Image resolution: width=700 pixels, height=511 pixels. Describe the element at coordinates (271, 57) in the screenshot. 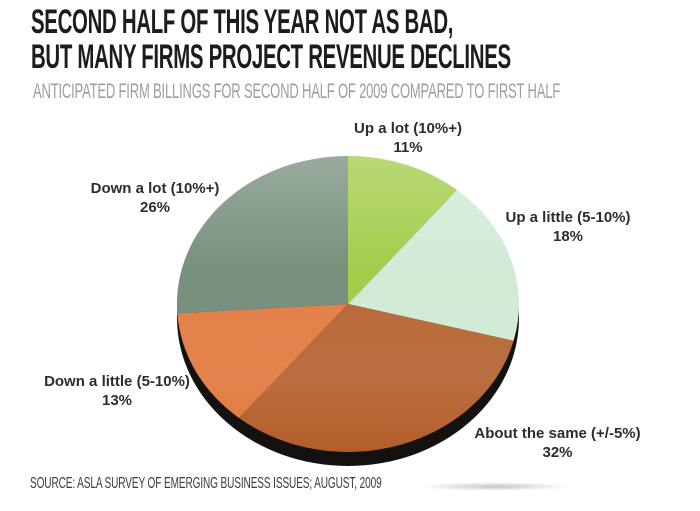

I see `page-title-line-2: BUT MANY FIRMS PROJECT REVENUE DECLINES` at that location.